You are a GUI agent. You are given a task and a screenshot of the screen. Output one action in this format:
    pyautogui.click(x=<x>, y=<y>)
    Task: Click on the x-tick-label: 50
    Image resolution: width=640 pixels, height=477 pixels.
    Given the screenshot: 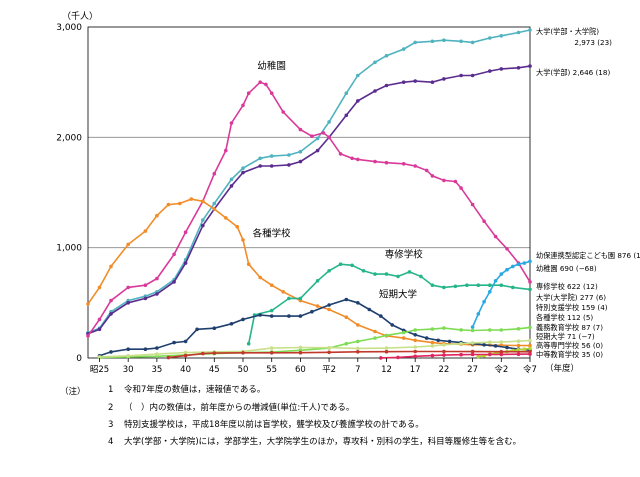 What is the action you would take?
    pyautogui.click(x=243, y=370)
    